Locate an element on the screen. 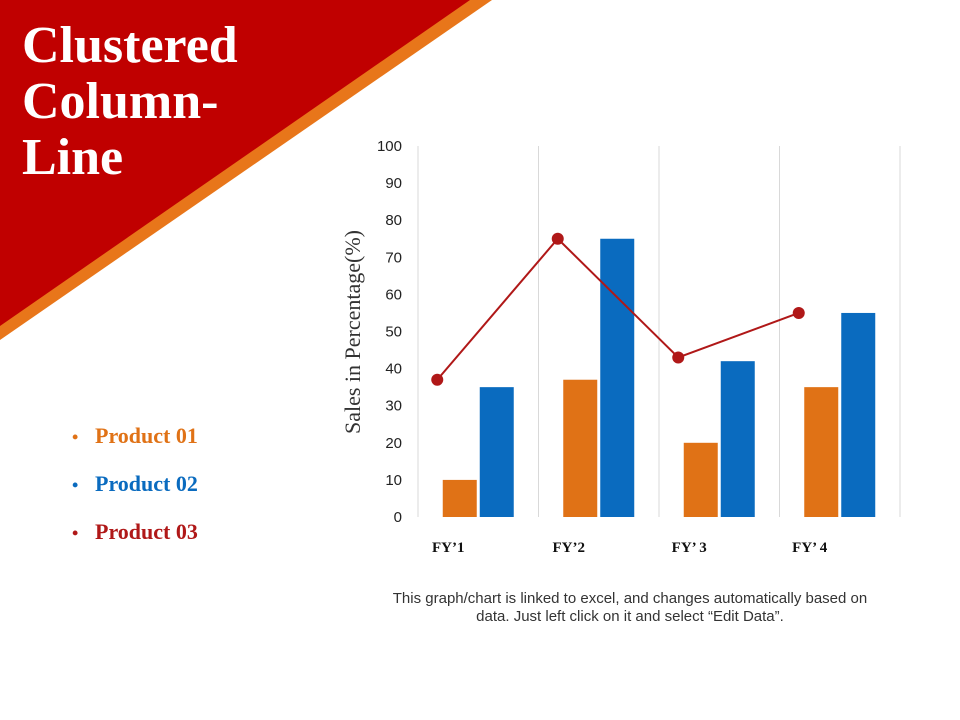 The height and width of the screenshot is (720, 960). y-tick-label: 10 is located at coordinates (393, 480).